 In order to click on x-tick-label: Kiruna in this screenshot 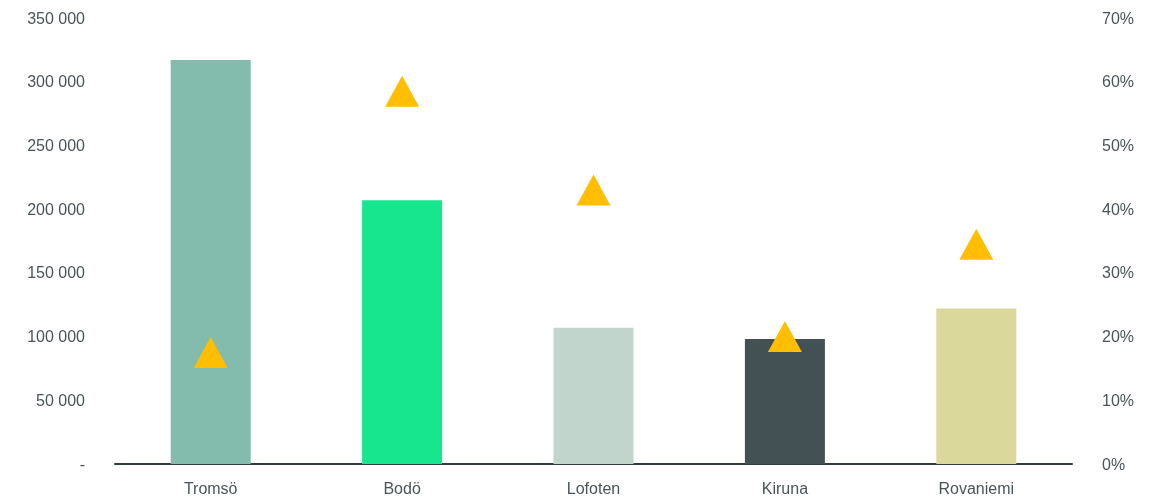, I will do `click(785, 488)`.